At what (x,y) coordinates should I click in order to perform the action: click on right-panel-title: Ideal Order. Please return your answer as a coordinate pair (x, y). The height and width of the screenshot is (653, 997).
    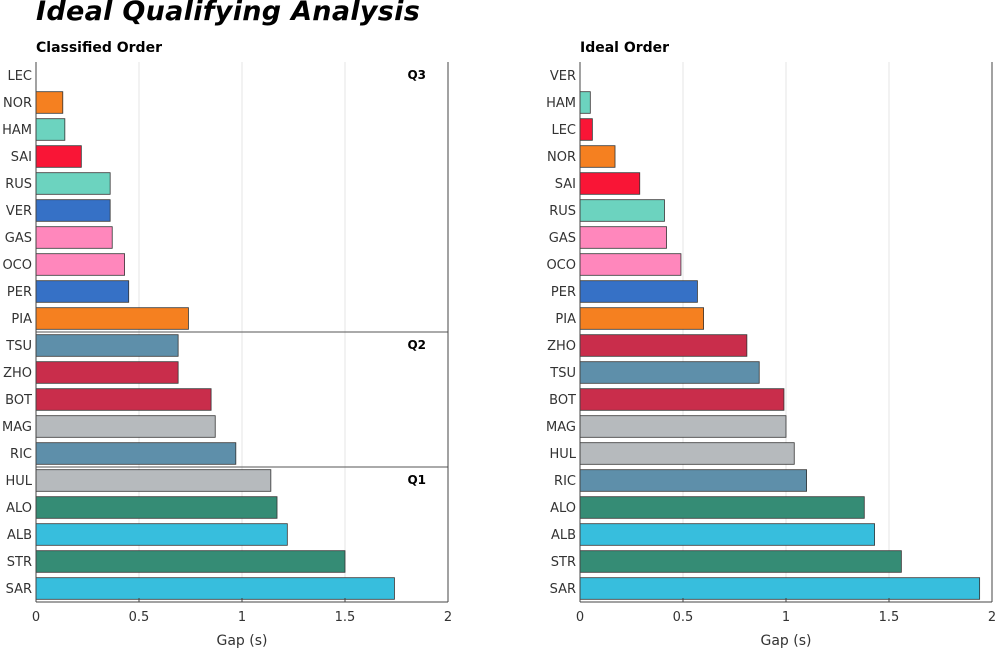
    Looking at the image, I should click on (624, 48).